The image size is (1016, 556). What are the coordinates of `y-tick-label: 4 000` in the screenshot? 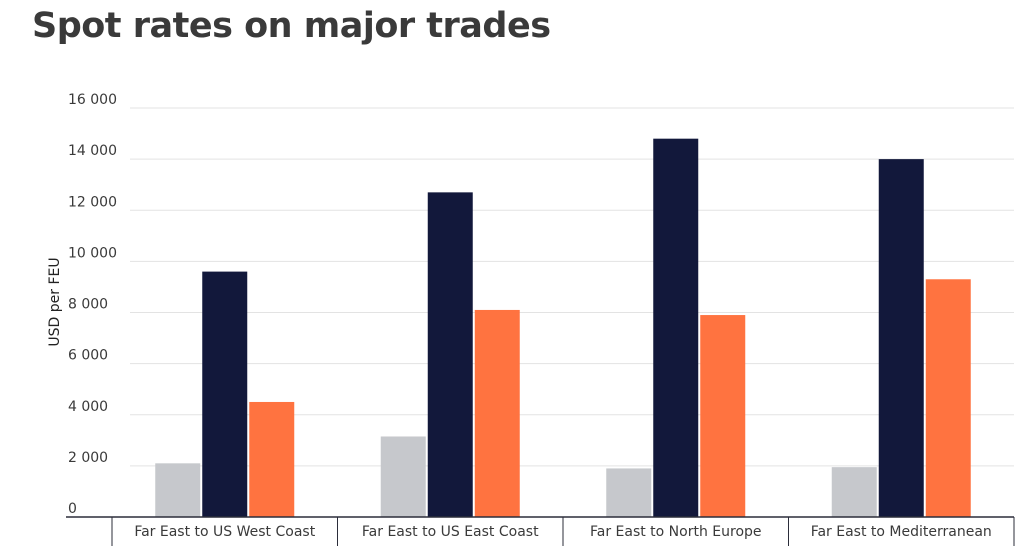 It's located at (88, 407).